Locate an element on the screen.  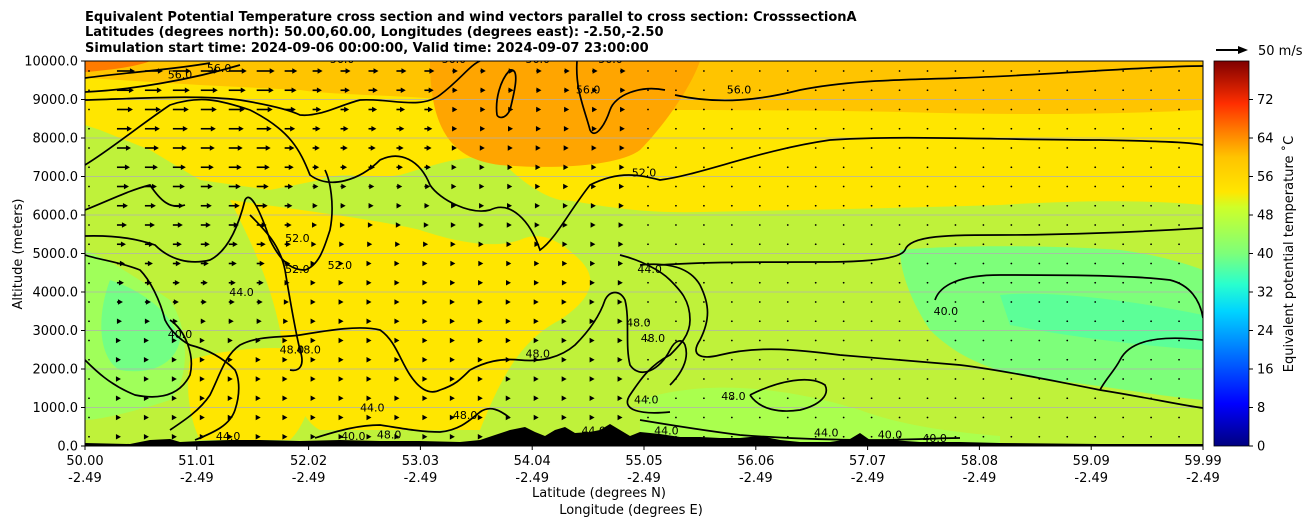
y-tick-label: 7000.0 is located at coordinates (56, 177).